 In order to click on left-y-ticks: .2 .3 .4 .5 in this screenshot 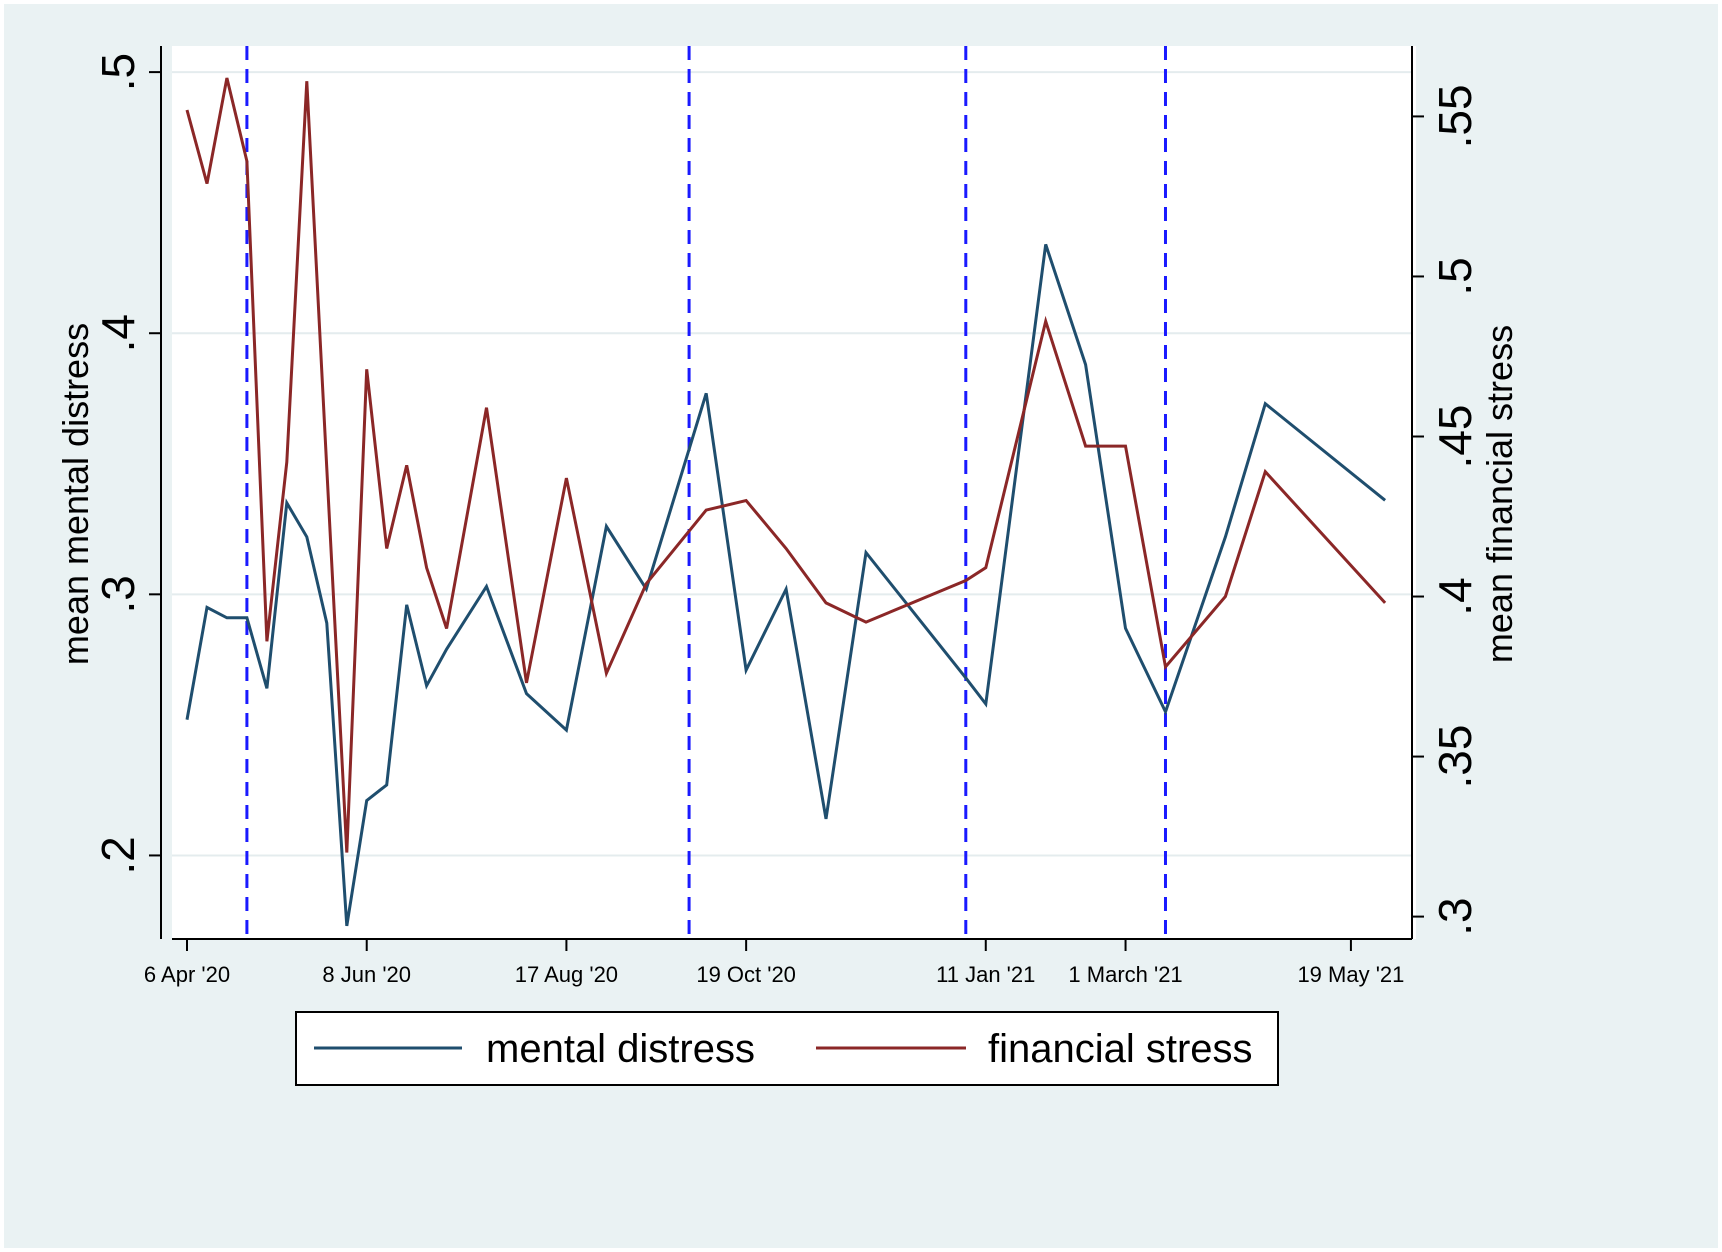, I will do `click(126, 464)`.